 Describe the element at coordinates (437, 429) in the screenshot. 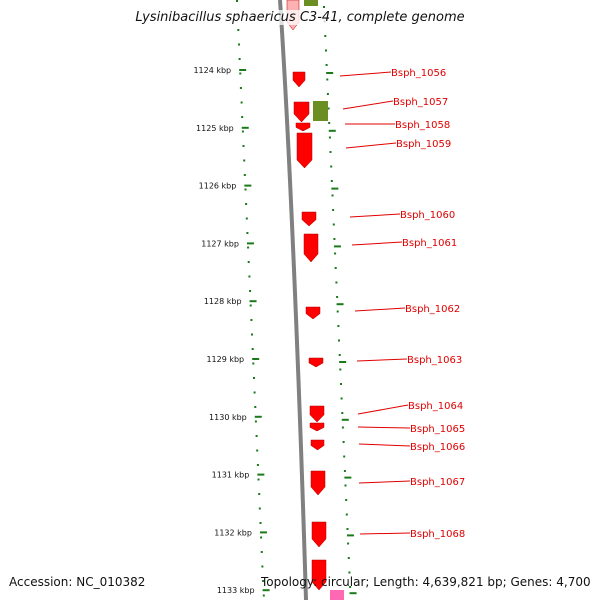

I see `gene-label: Bsph_1065` at that location.